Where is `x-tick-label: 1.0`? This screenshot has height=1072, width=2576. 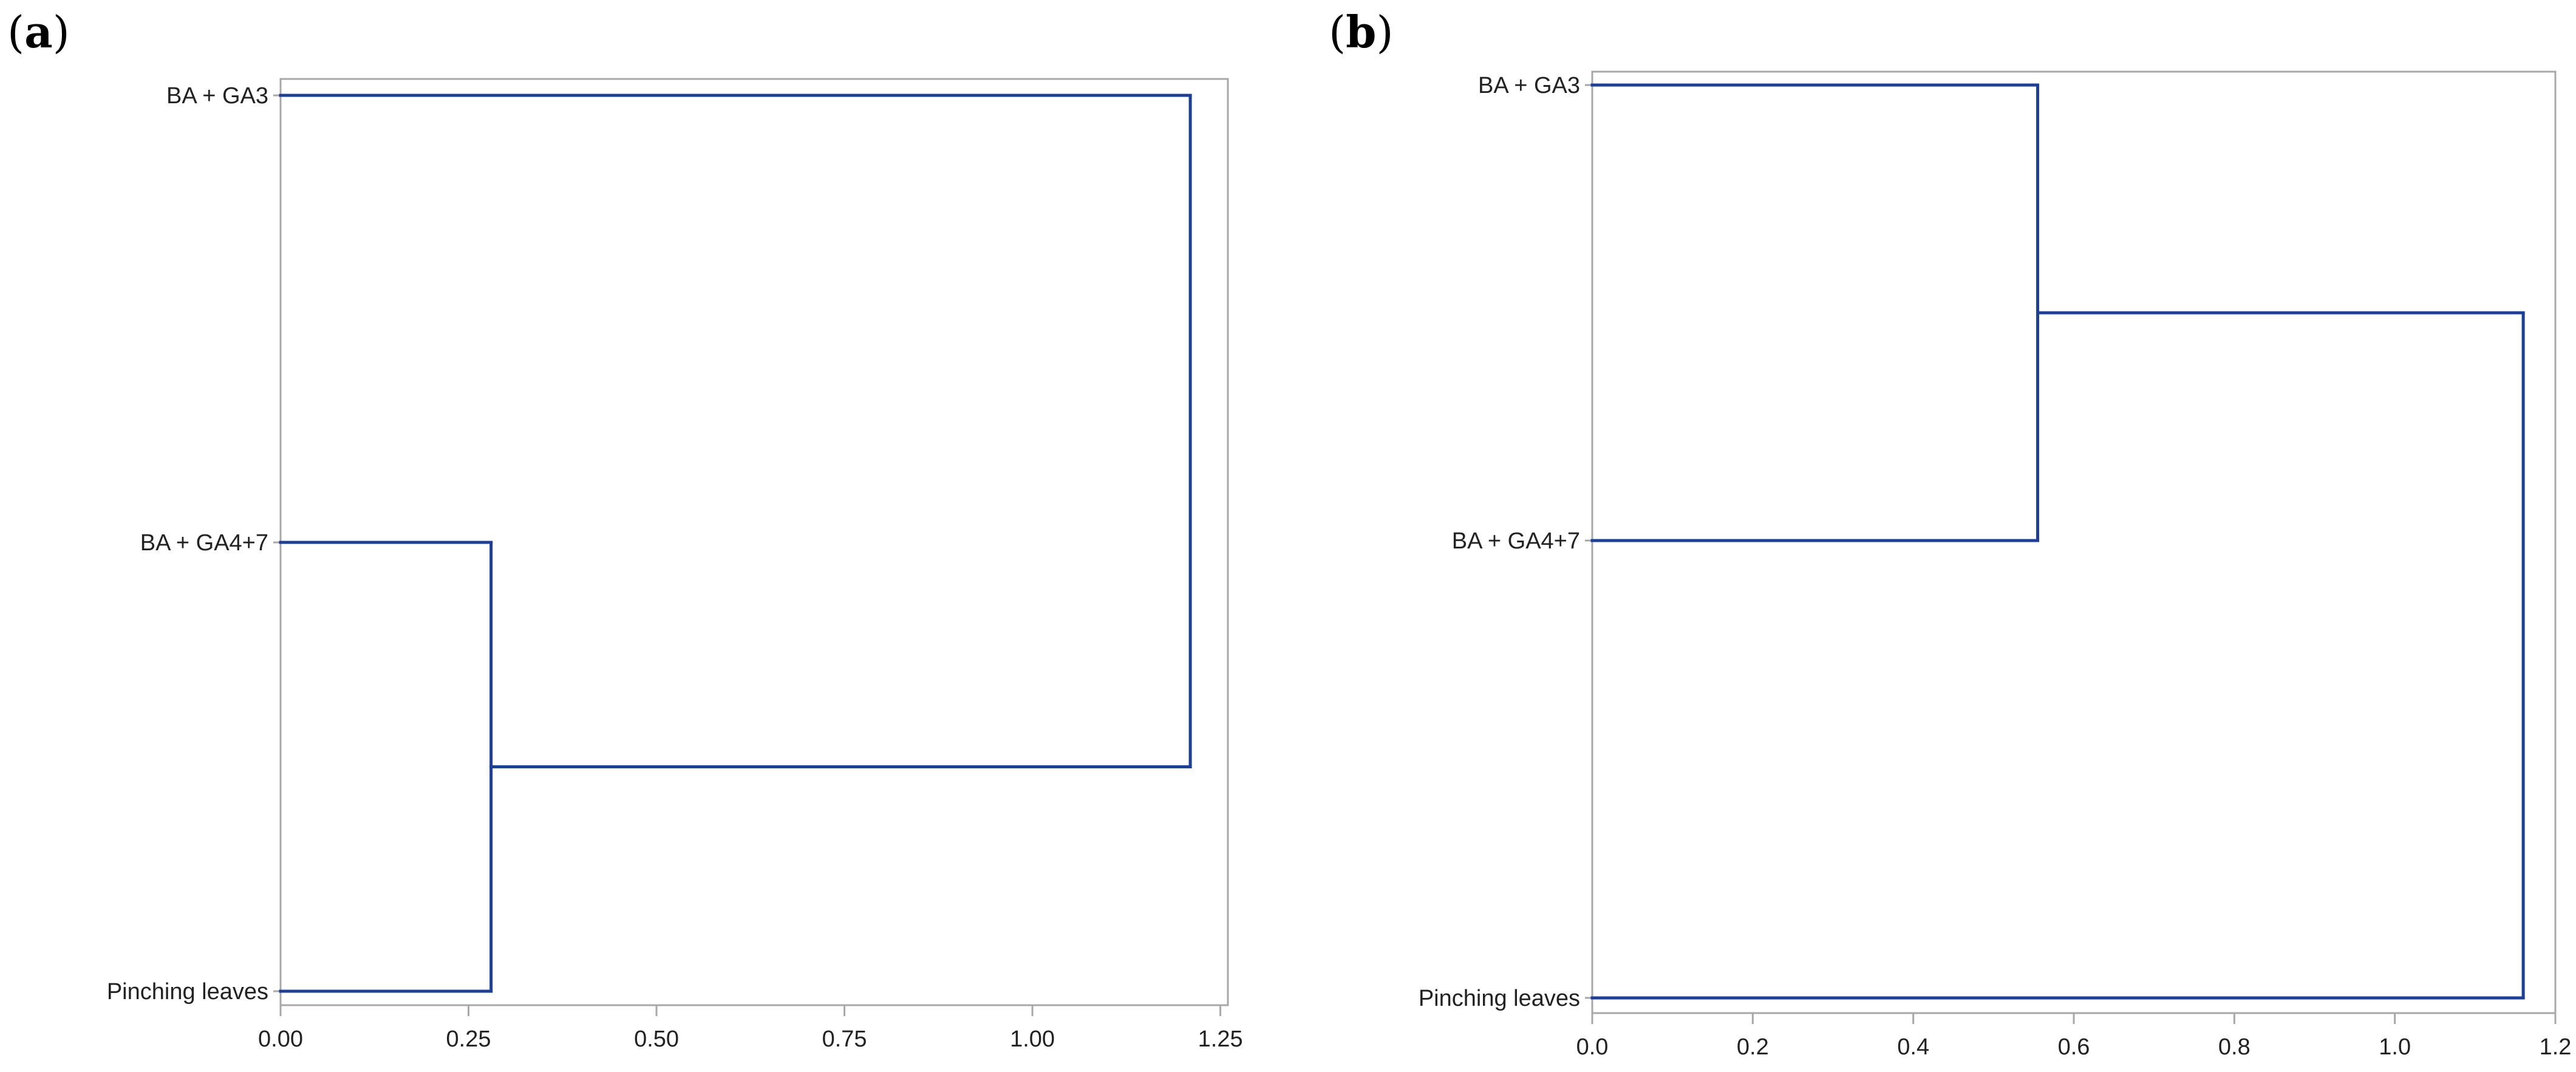
x-tick-label: 1.0 is located at coordinates (2395, 1047).